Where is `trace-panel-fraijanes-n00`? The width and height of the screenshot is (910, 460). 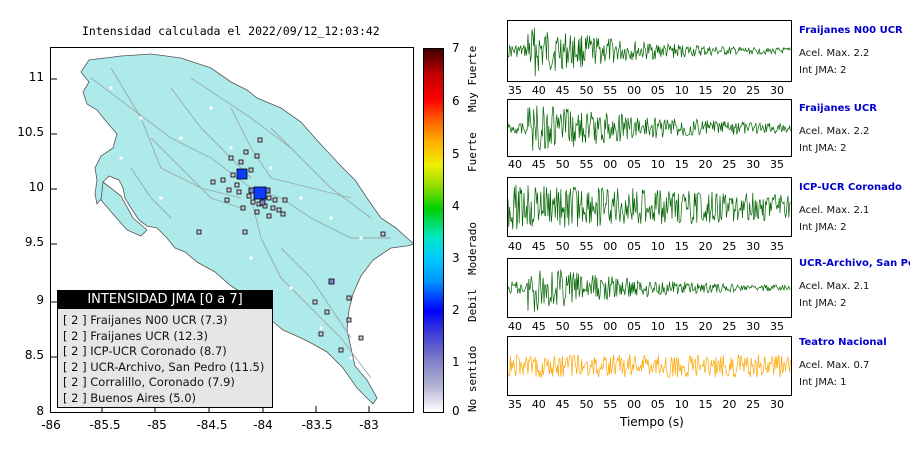 trace-panel-fraijanes-n00 is located at coordinates (649, 51).